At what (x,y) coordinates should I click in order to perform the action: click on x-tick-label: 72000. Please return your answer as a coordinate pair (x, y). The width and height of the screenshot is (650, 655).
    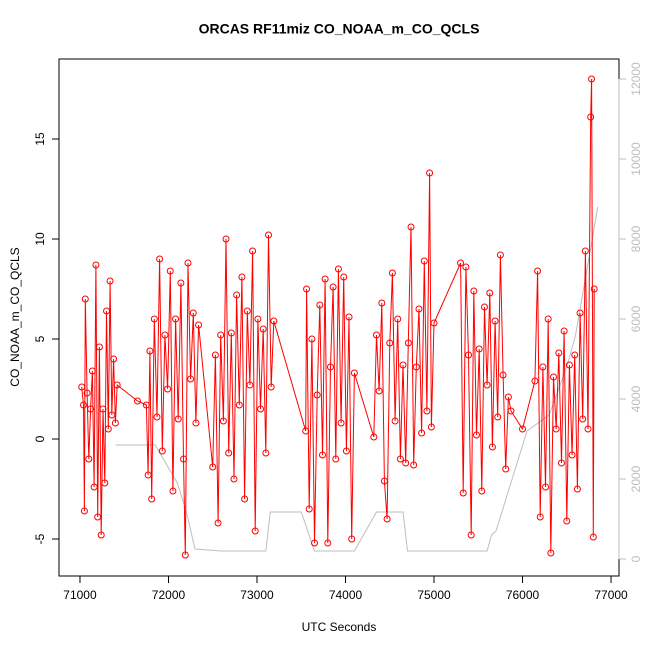
    Looking at the image, I should click on (169, 595).